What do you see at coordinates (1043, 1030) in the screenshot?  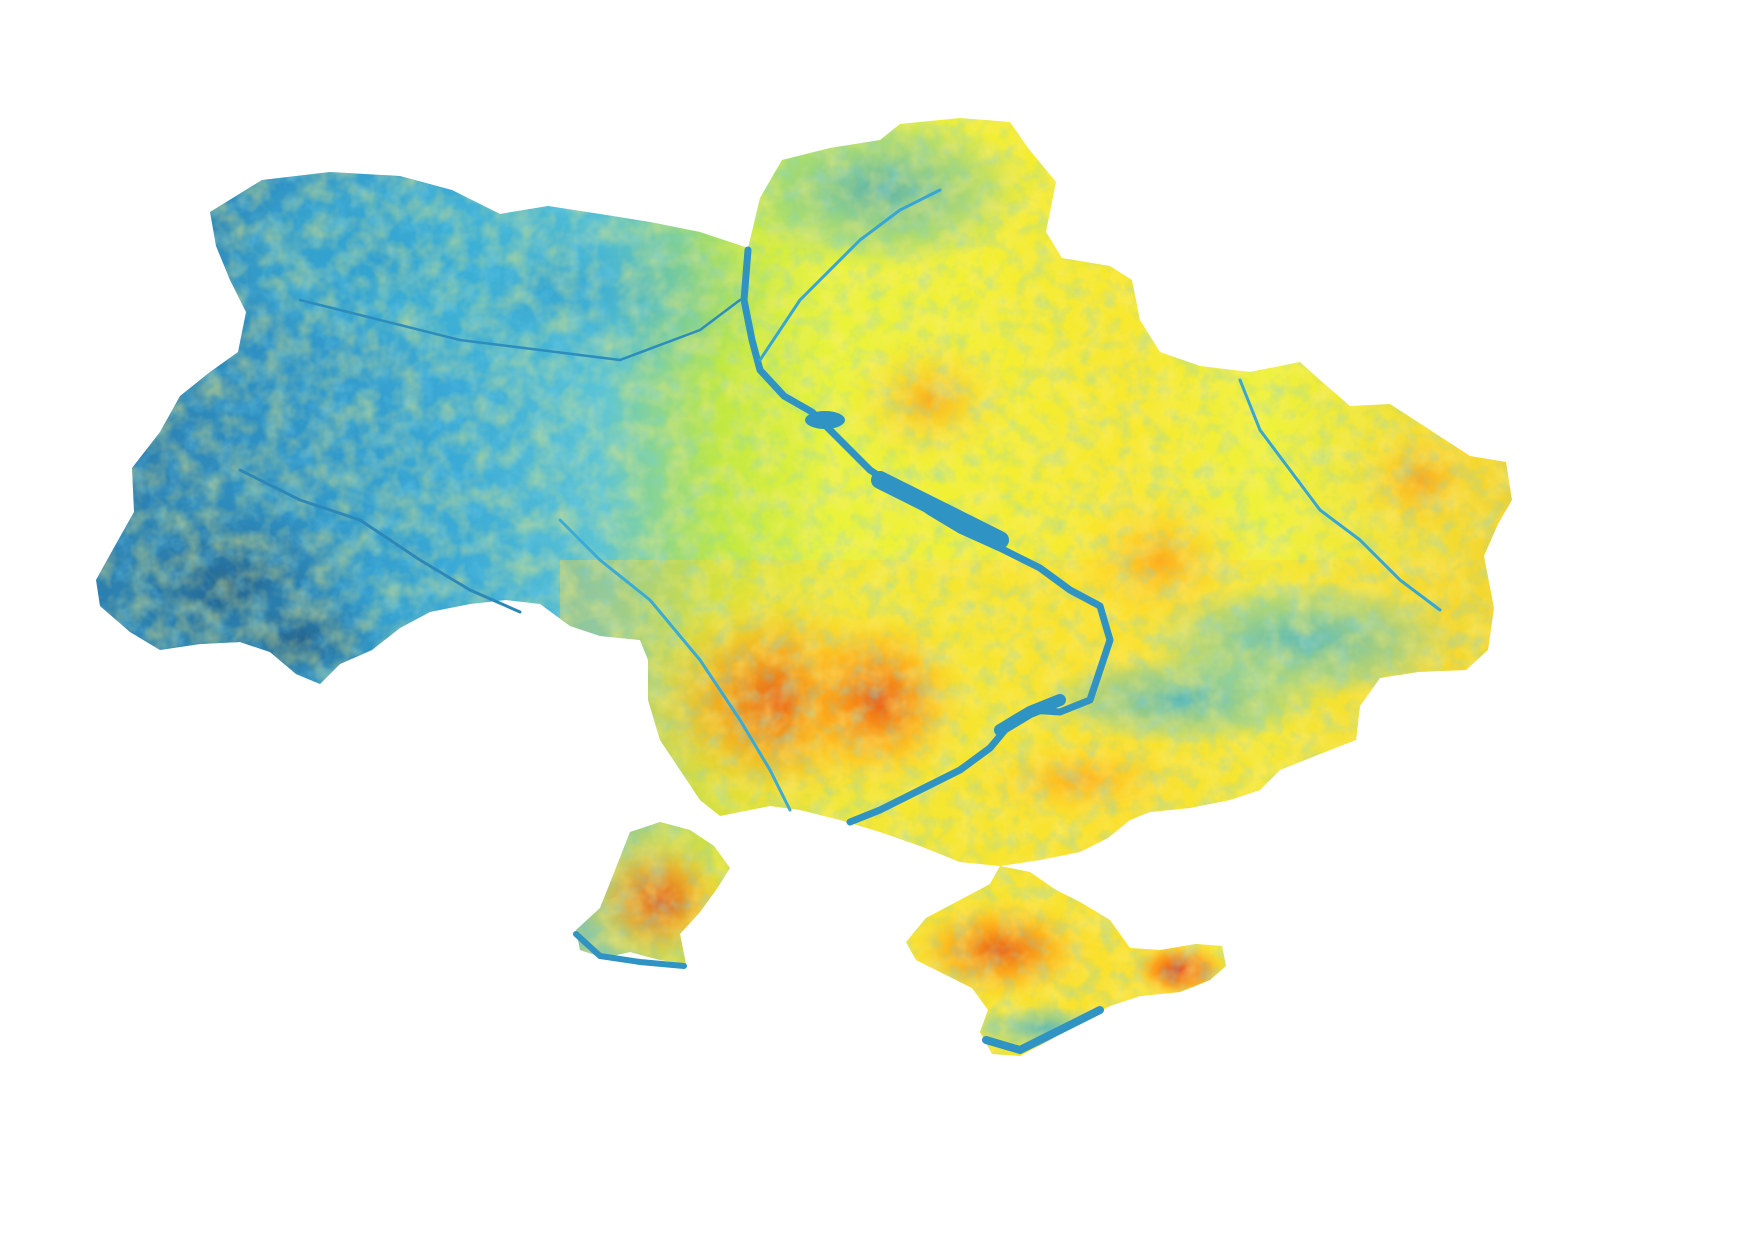 I see `crimea-south-coast` at bounding box center [1043, 1030].